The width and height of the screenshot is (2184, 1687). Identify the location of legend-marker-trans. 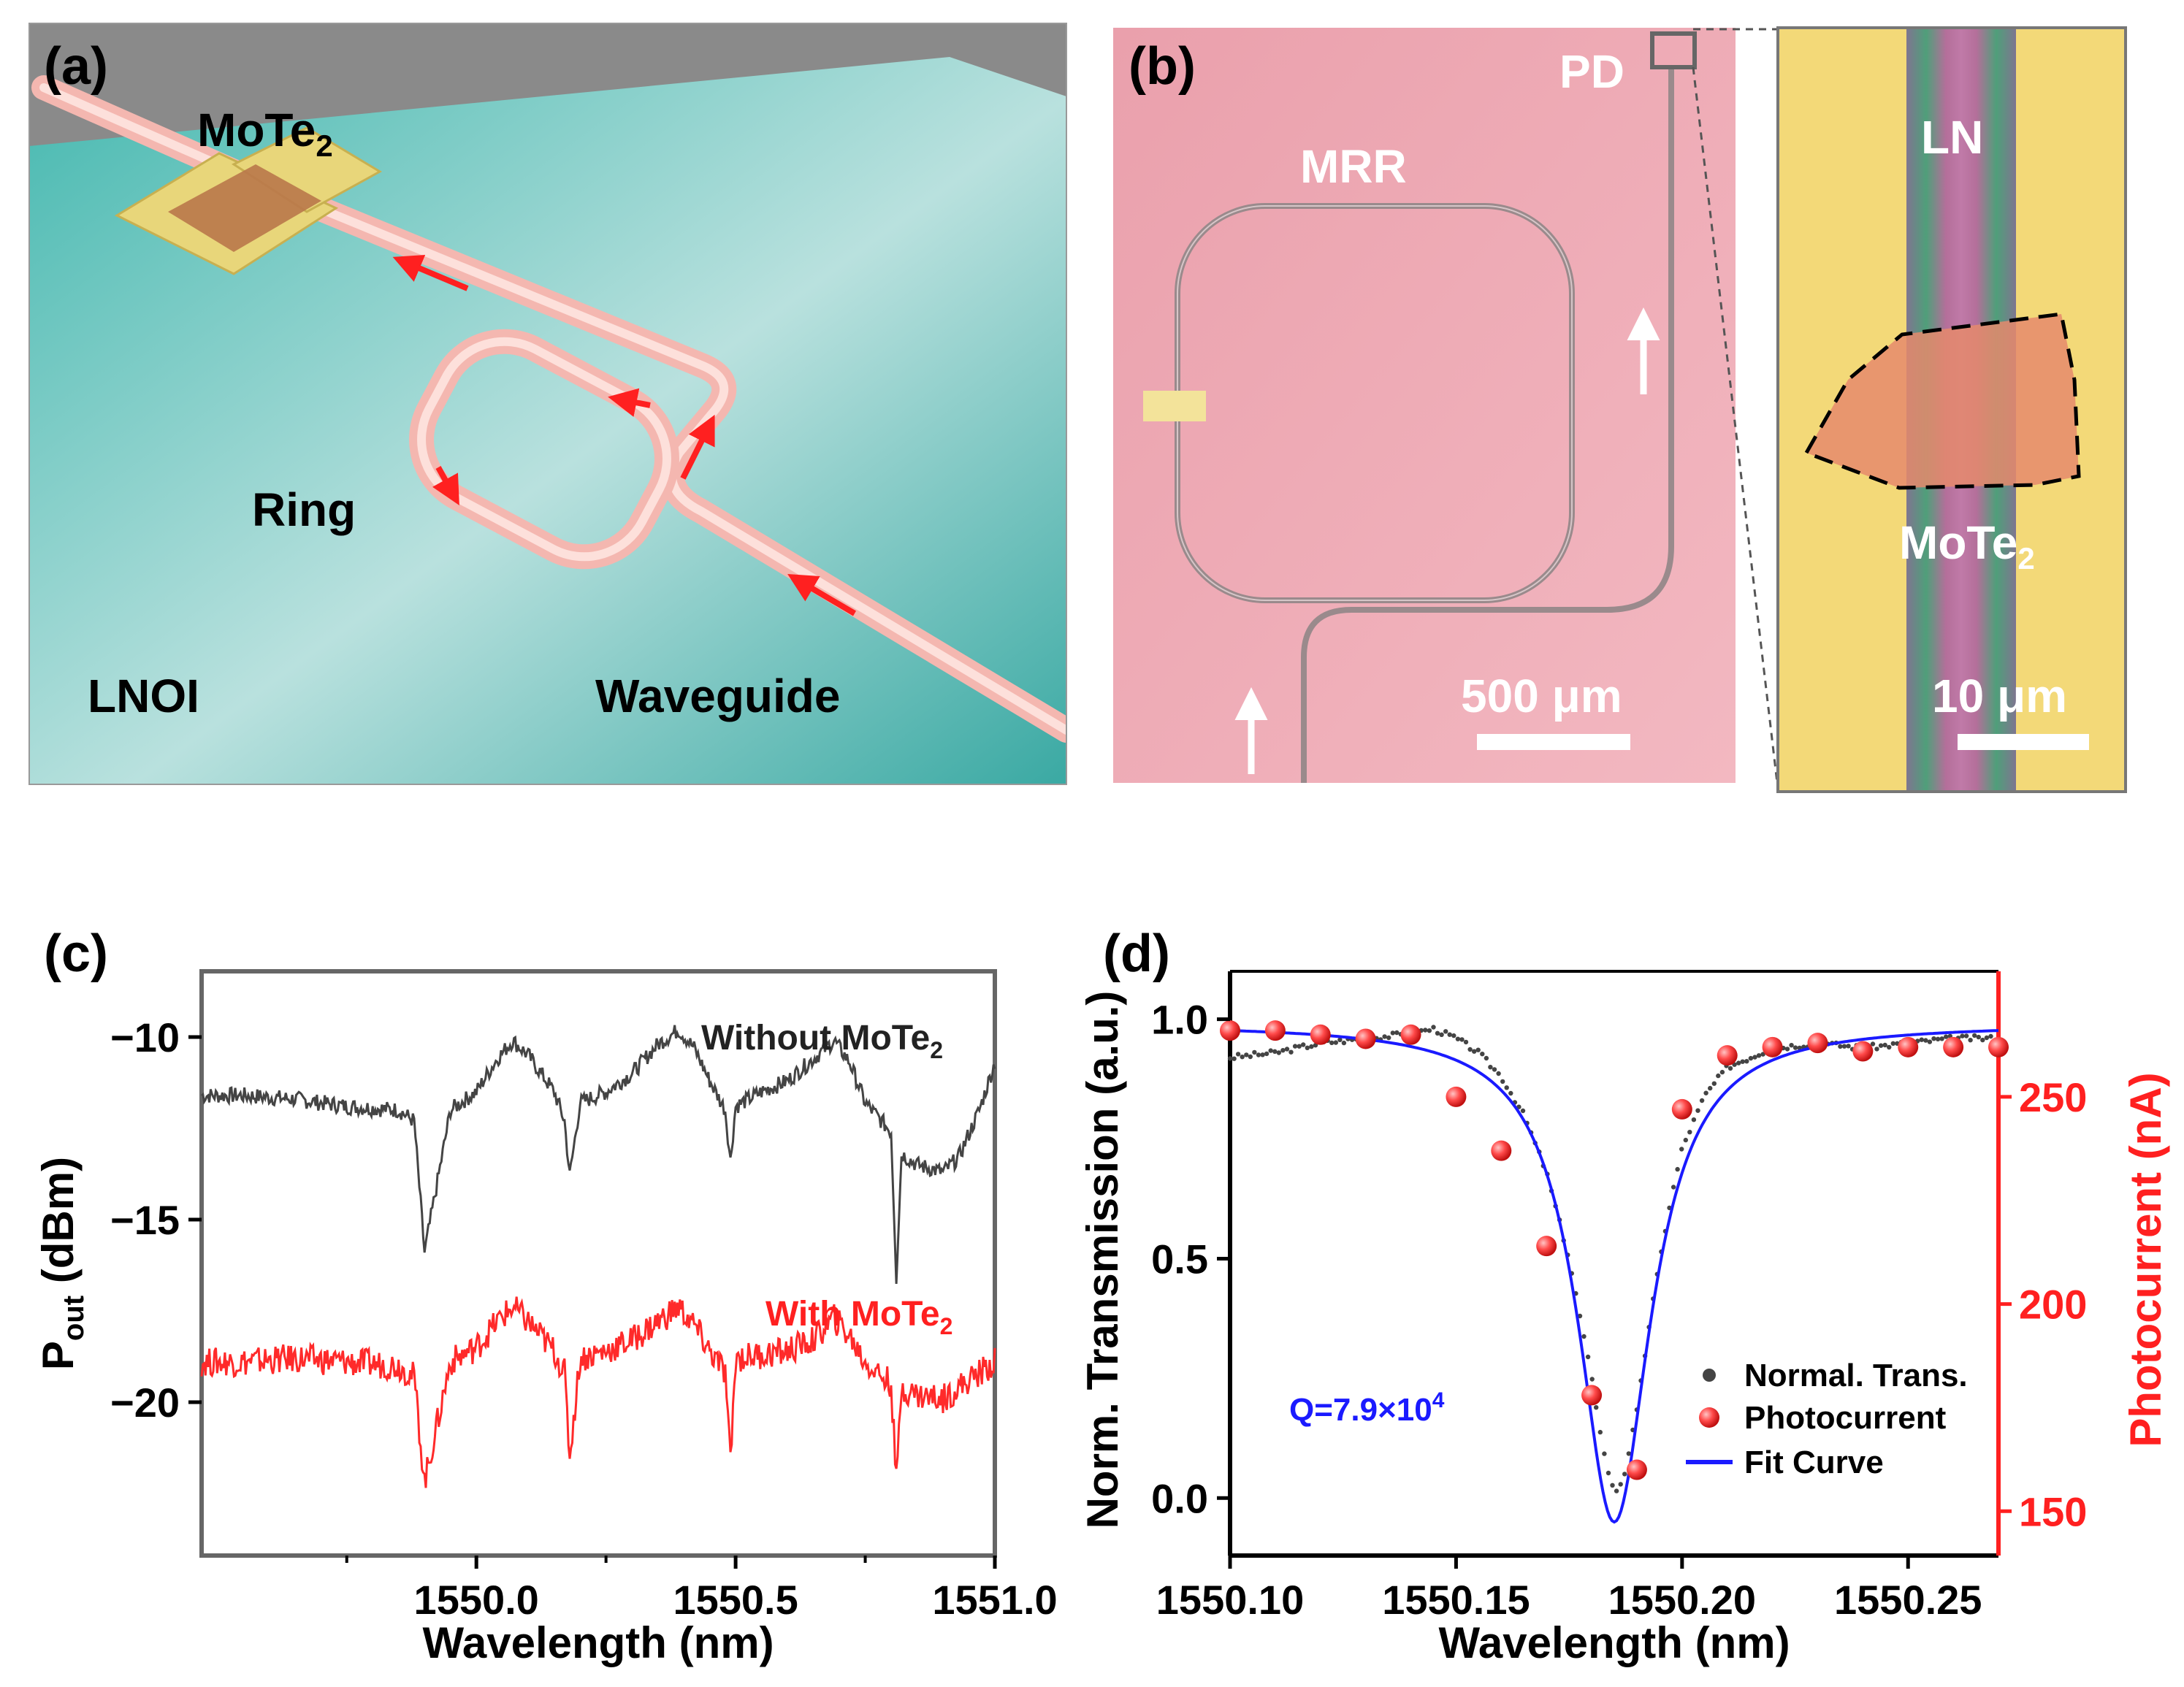
(1709, 1375).